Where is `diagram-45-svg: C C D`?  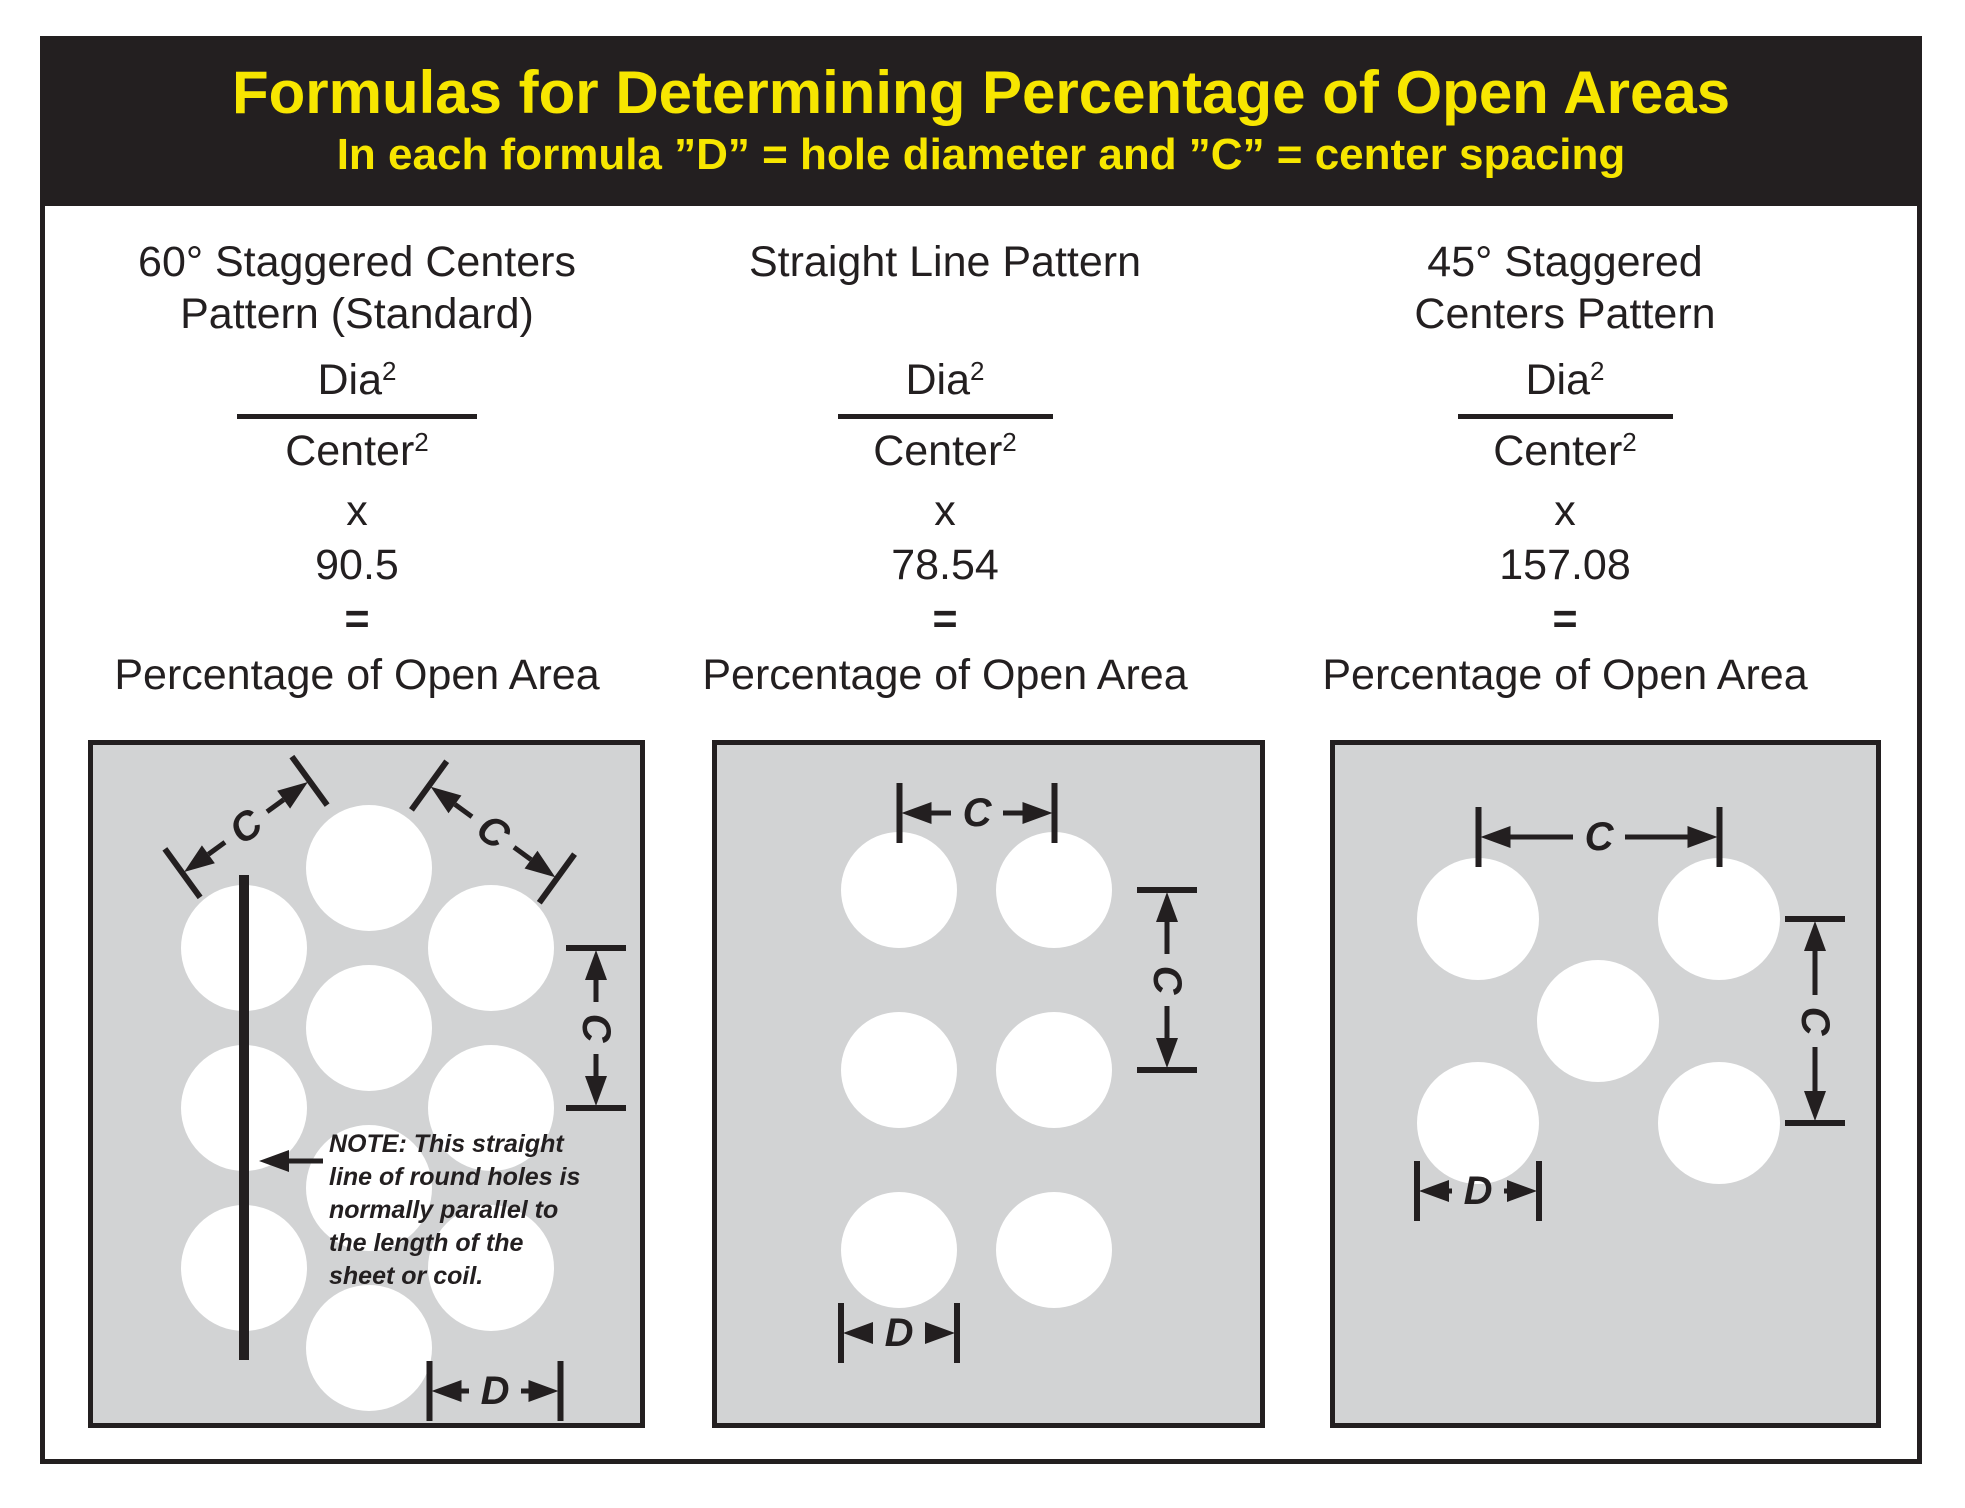 diagram-45-svg: C C D is located at coordinates (1629, 1014).